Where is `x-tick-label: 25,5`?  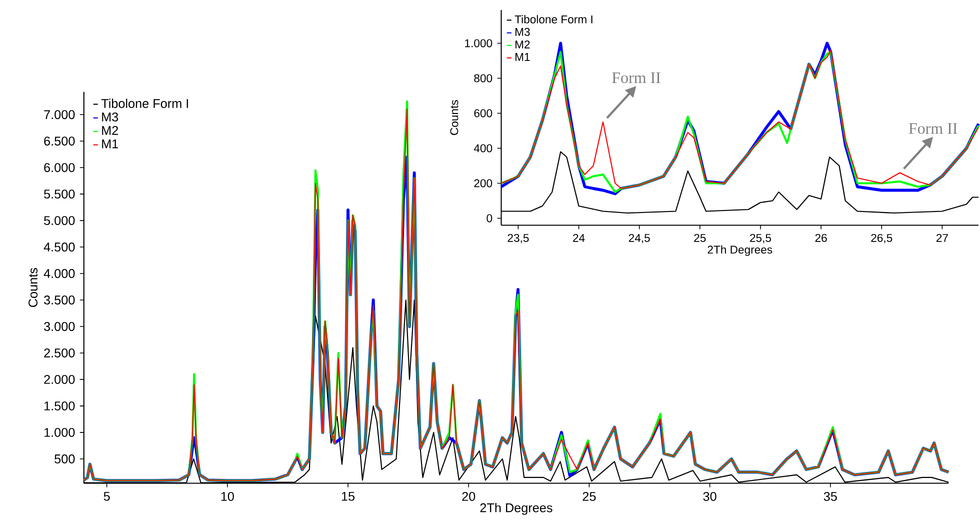 x-tick-label: 25,5 is located at coordinates (761, 239).